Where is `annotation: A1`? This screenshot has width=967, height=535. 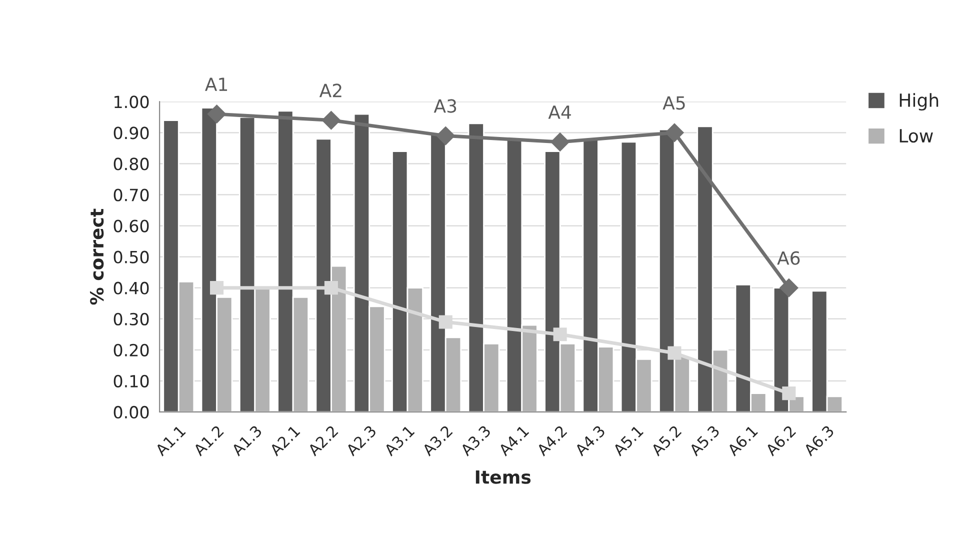
annotation: A1 is located at coordinates (216, 84).